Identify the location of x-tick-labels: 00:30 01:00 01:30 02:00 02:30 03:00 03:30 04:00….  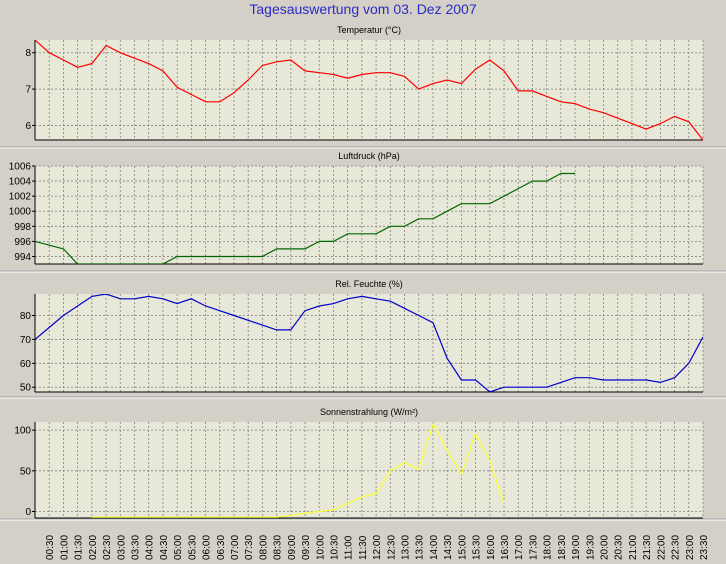
(377, 547).